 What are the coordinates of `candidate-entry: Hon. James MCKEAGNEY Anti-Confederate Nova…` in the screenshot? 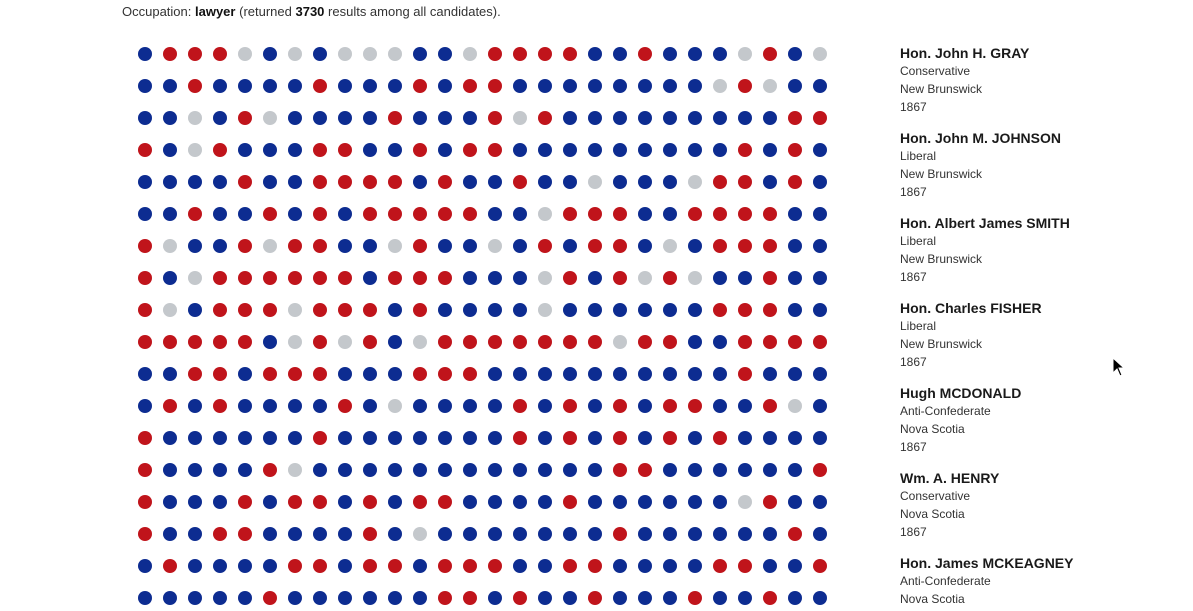 It's located at (1010, 582).